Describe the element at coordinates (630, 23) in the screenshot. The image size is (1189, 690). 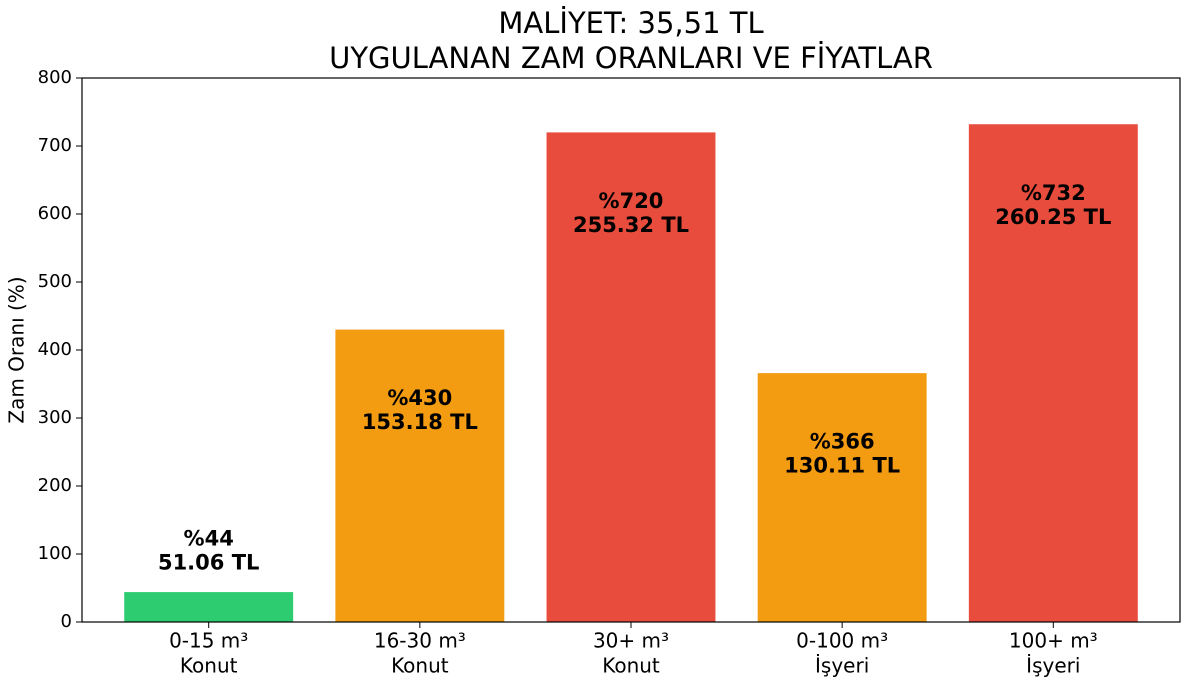
I see `chart-title: MALİYET: 35,51 TL` at that location.